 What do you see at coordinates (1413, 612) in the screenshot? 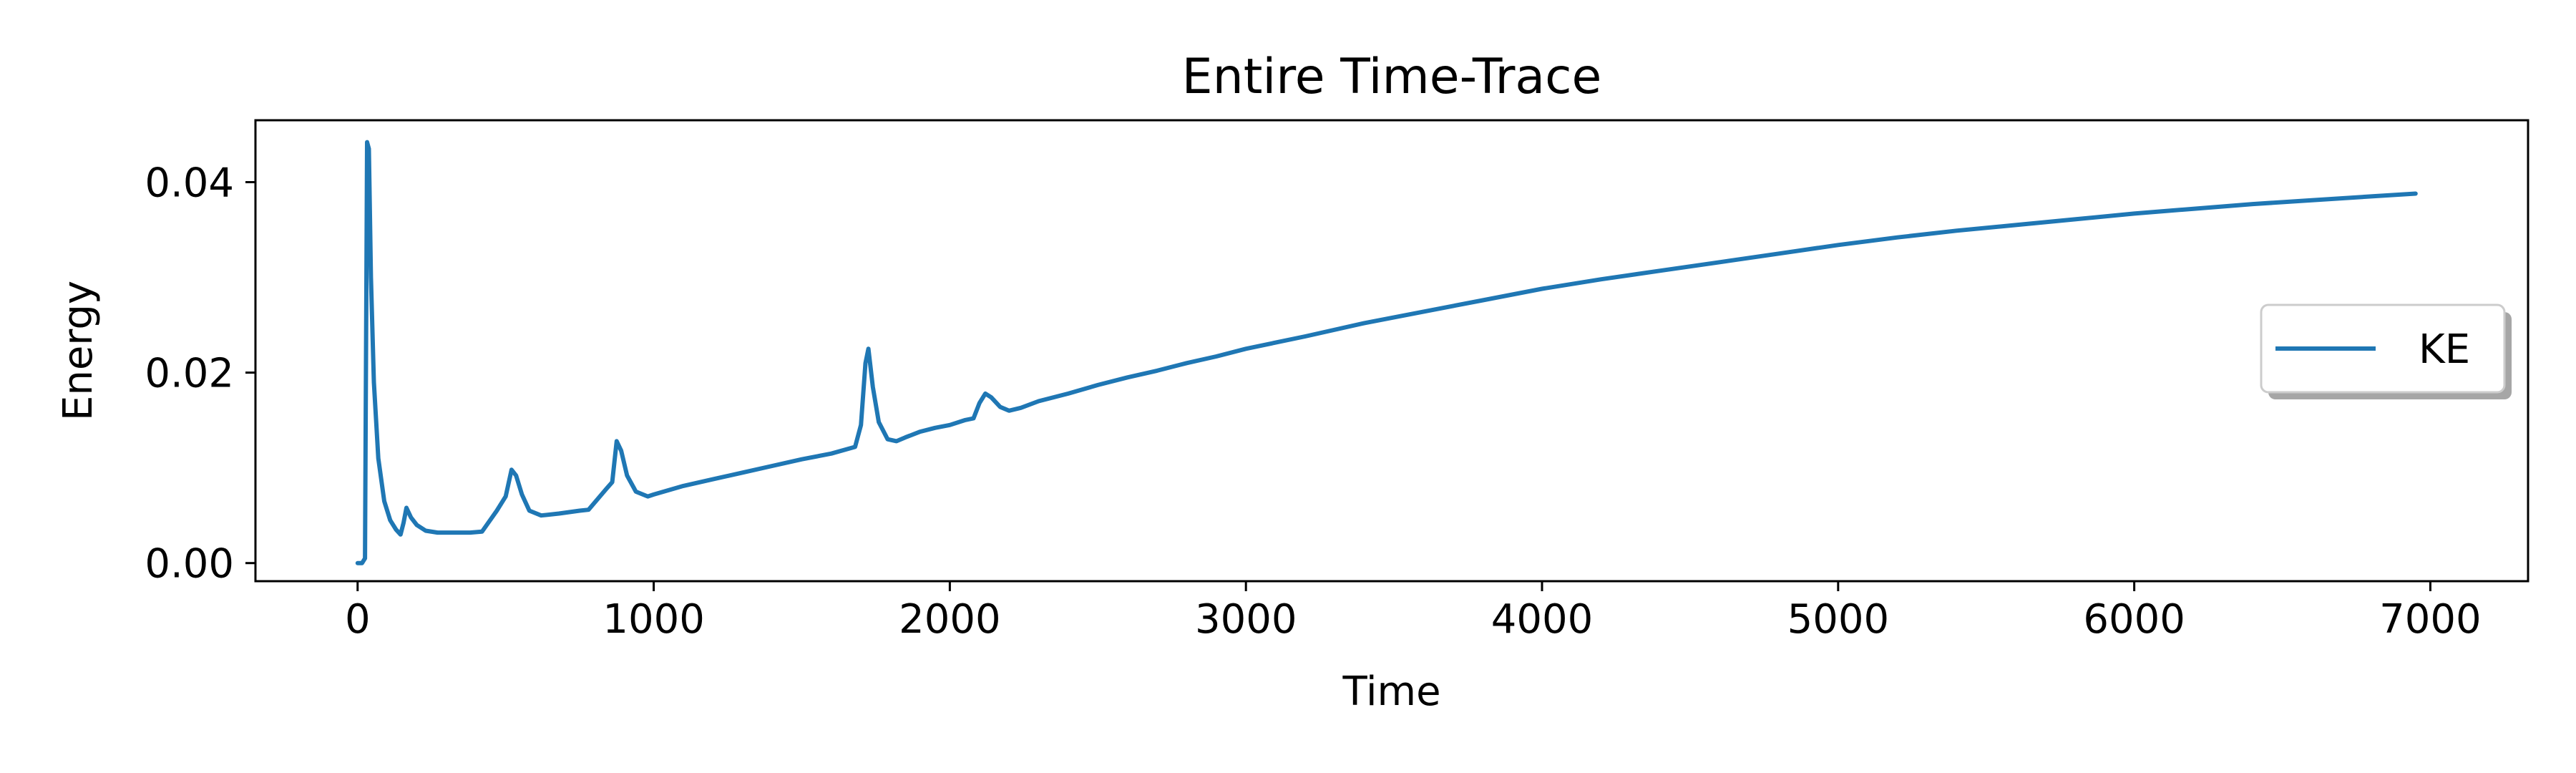
I see `x-axis-ticks: 0 1000 2000 3000 4000 5000 6000 7000` at bounding box center [1413, 612].